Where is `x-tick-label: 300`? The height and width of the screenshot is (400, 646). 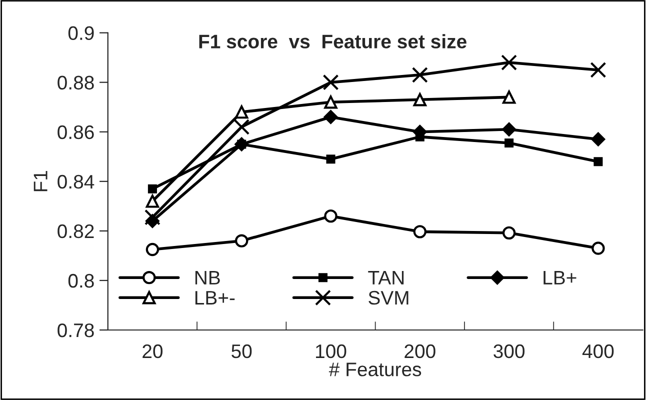
x-tick-label: 300 is located at coordinates (509, 351).